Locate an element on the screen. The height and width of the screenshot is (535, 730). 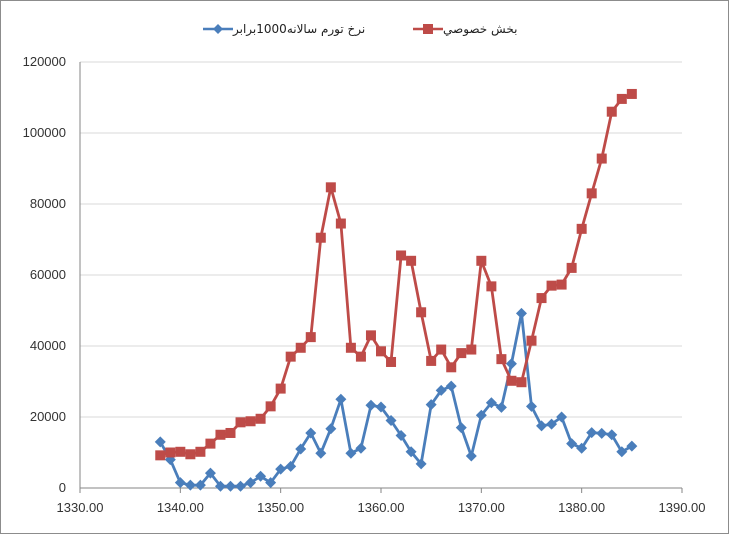
legend: نرخ تورم سالانه1000برابر بخش خصوصي is located at coordinates (365, 29).